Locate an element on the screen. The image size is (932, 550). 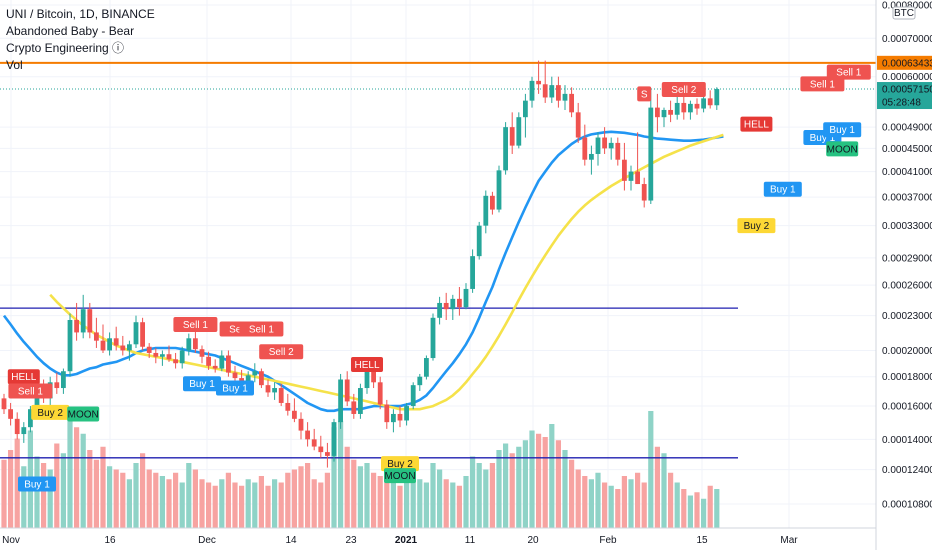
legend-symbol: UNI / Bitcoin, 1D, BINANCE is located at coordinates (80, 14).